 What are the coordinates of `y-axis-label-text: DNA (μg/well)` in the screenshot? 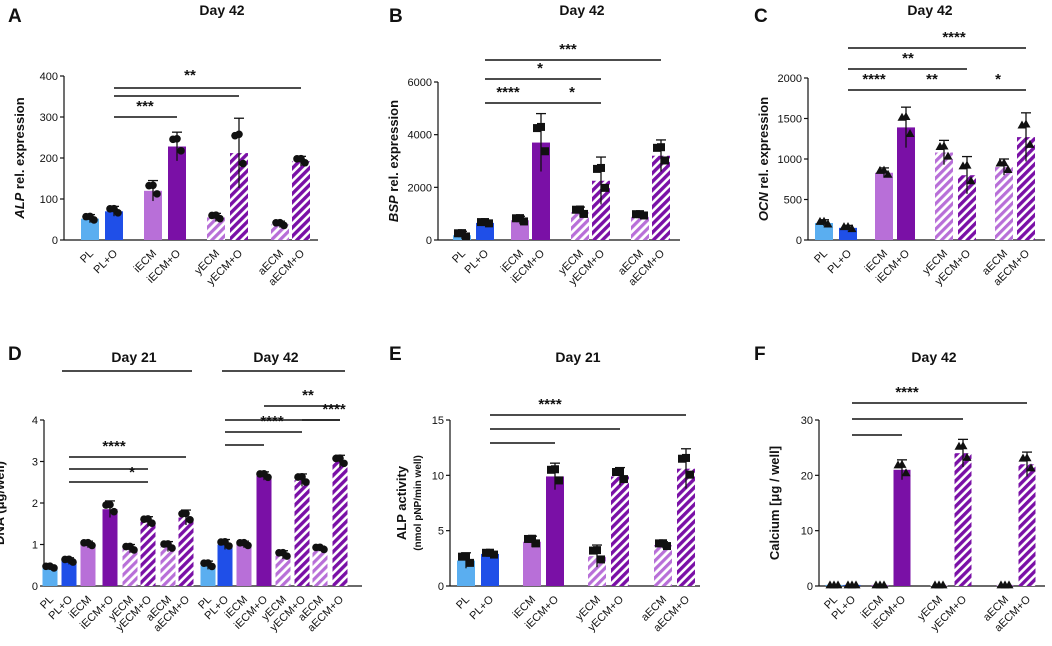 It's located at (3, 503).